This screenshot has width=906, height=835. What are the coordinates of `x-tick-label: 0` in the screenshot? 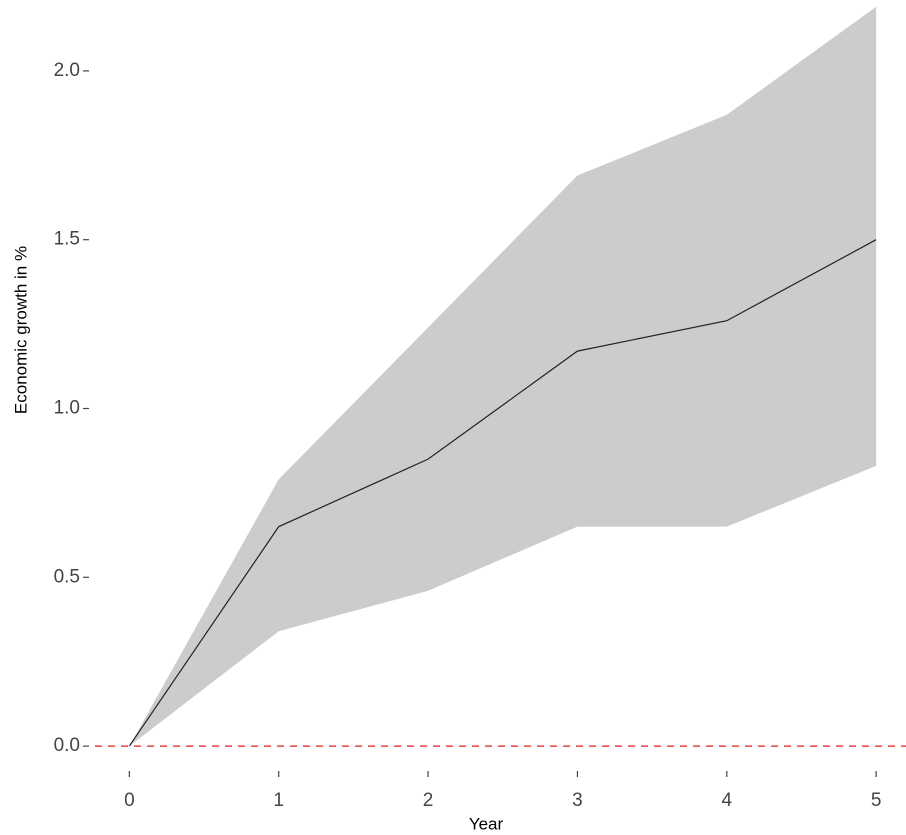 It's located at (129, 800).